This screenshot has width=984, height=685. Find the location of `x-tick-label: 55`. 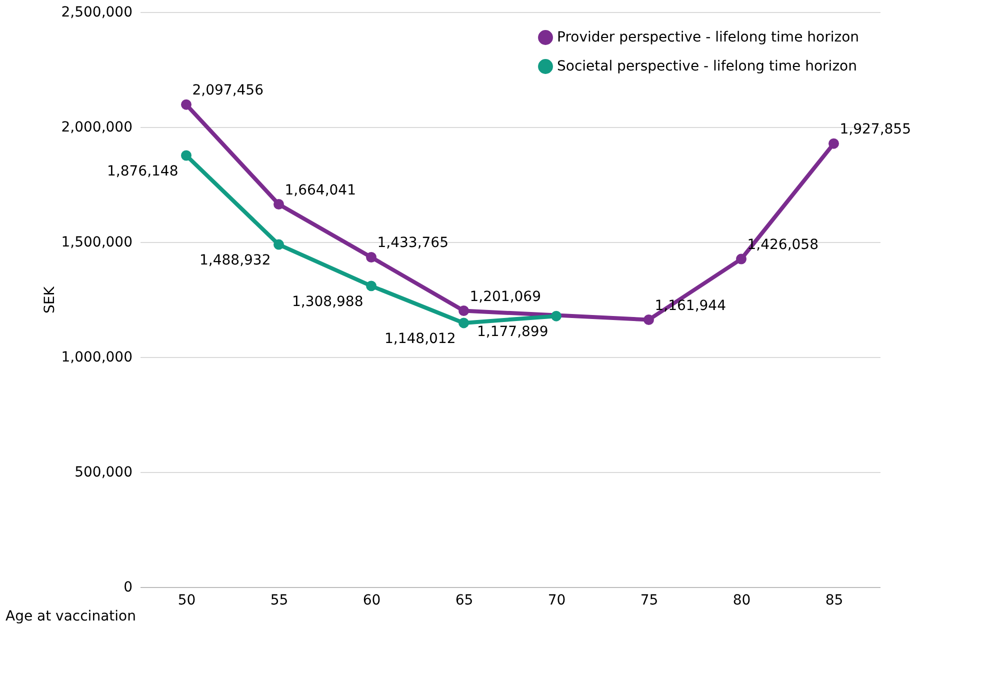

x-tick-label: 55 is located at coordinates (279, 600).